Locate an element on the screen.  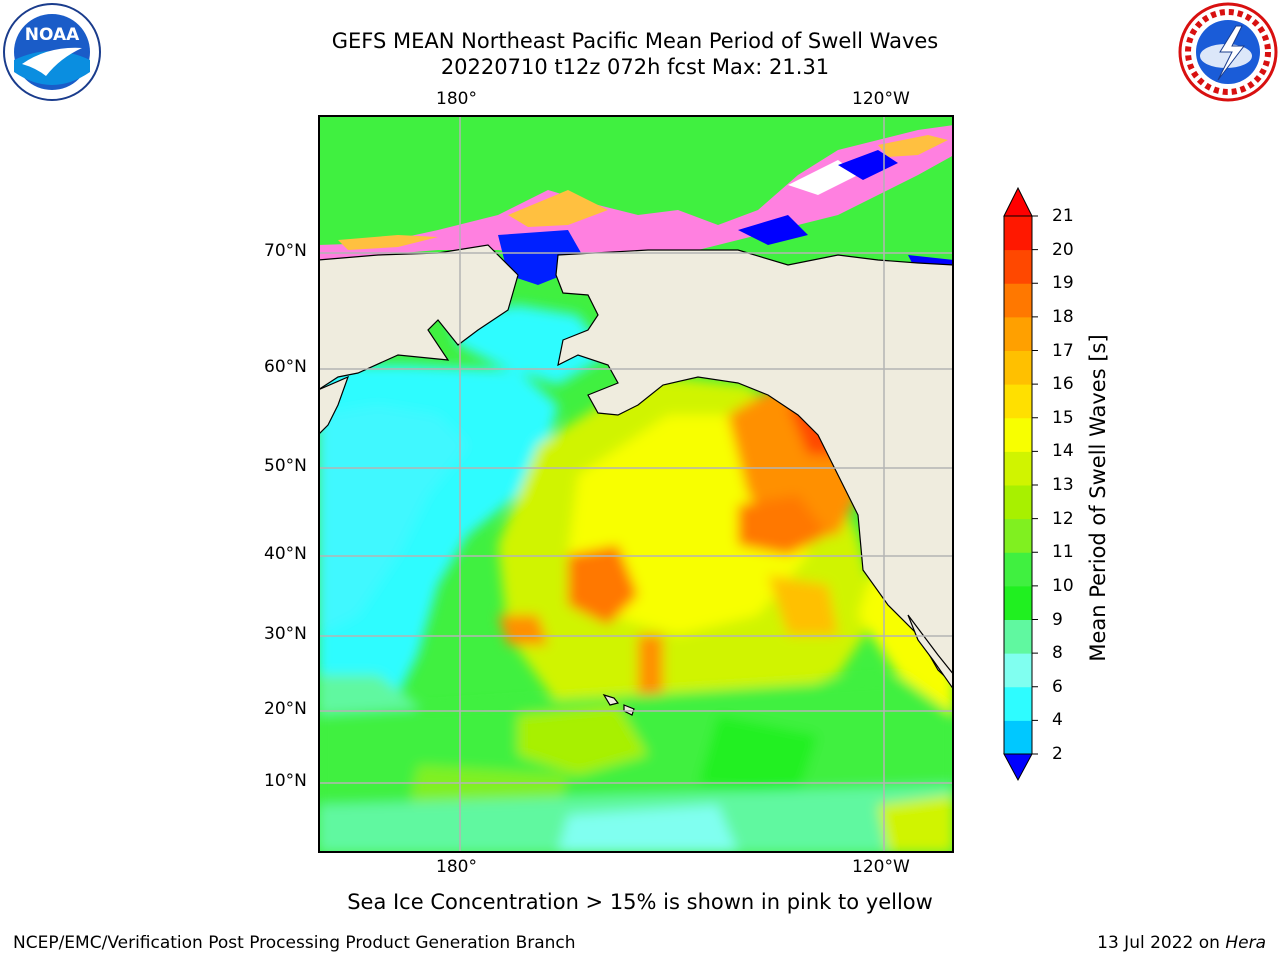
lat-label-60n: 60°N is located at coordinates (285, 367).